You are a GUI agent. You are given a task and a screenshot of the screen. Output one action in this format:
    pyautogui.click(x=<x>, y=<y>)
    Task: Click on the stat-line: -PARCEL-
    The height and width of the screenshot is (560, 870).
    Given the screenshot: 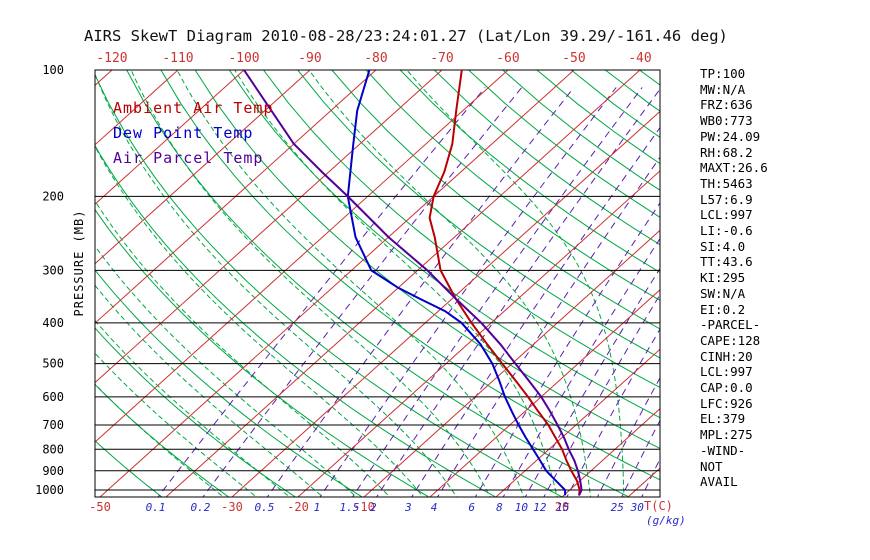 What is the action you would take?
    pyautogui.click(x=730, y=325)
    